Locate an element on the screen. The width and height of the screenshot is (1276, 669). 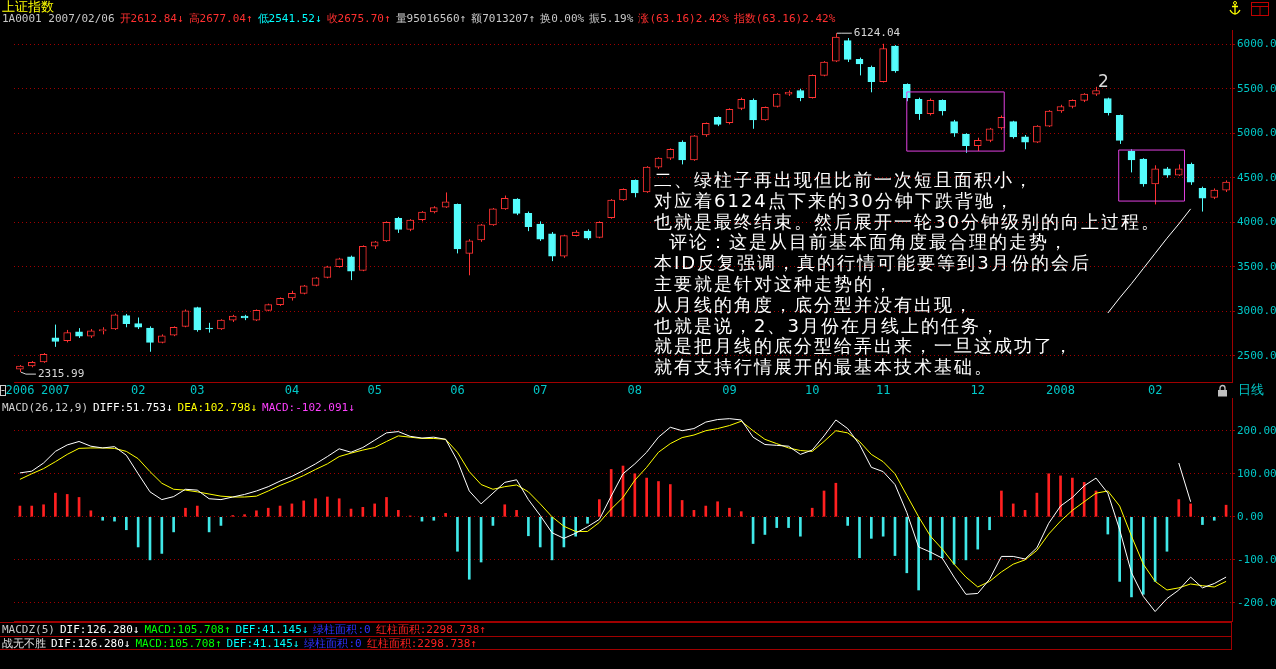
x-tick-label: 10 is located at coordinates (812, 390).